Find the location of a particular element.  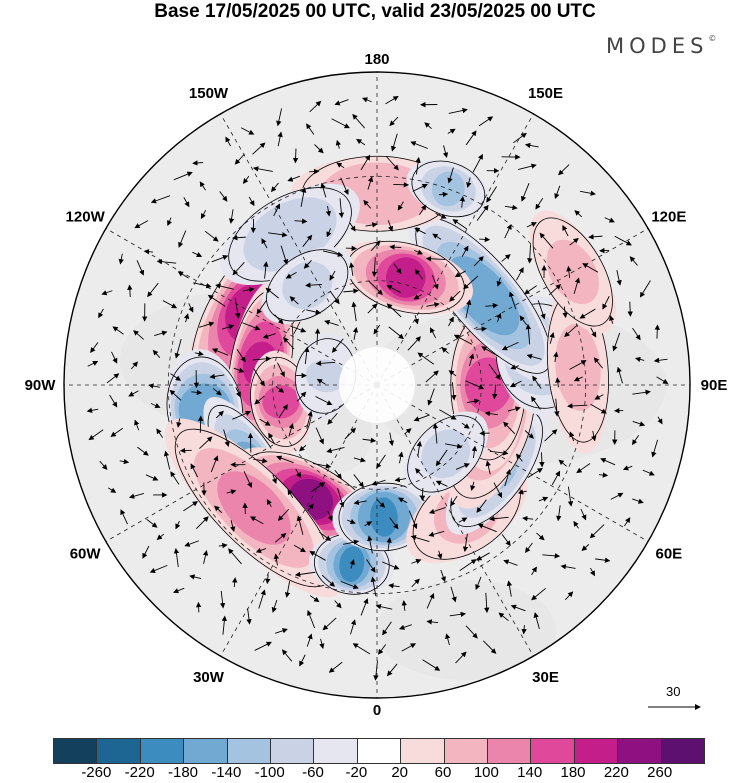

longitude-label: 60E is located at coordinates (668, 554).